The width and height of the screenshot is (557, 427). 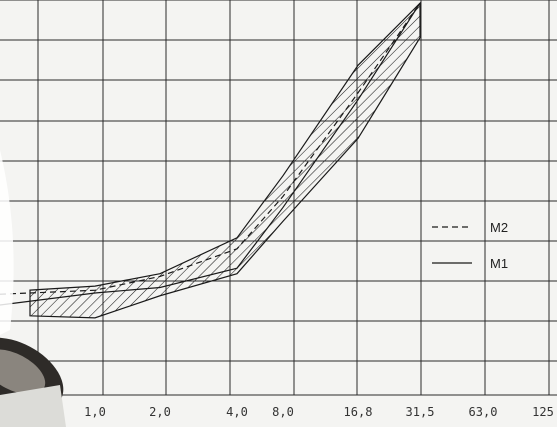 What do you see at coordinates (543, 412) in the screenshot?
I see `x-tick-label: 125` at bounding box center [543, 412].